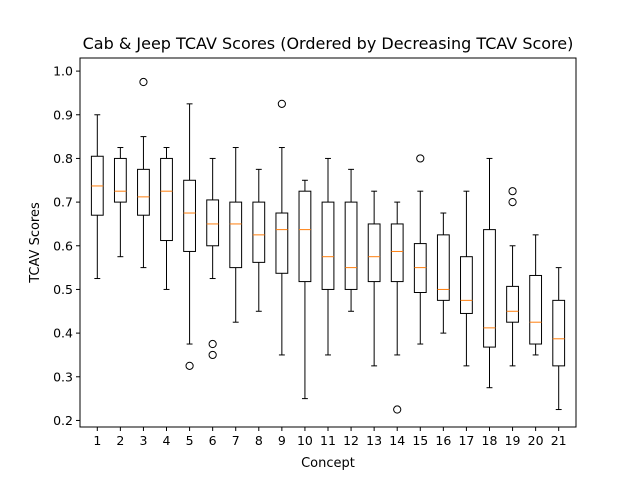 The image size is (640, 480). I want to click on x-tick-label: 11, so click(328, 440).